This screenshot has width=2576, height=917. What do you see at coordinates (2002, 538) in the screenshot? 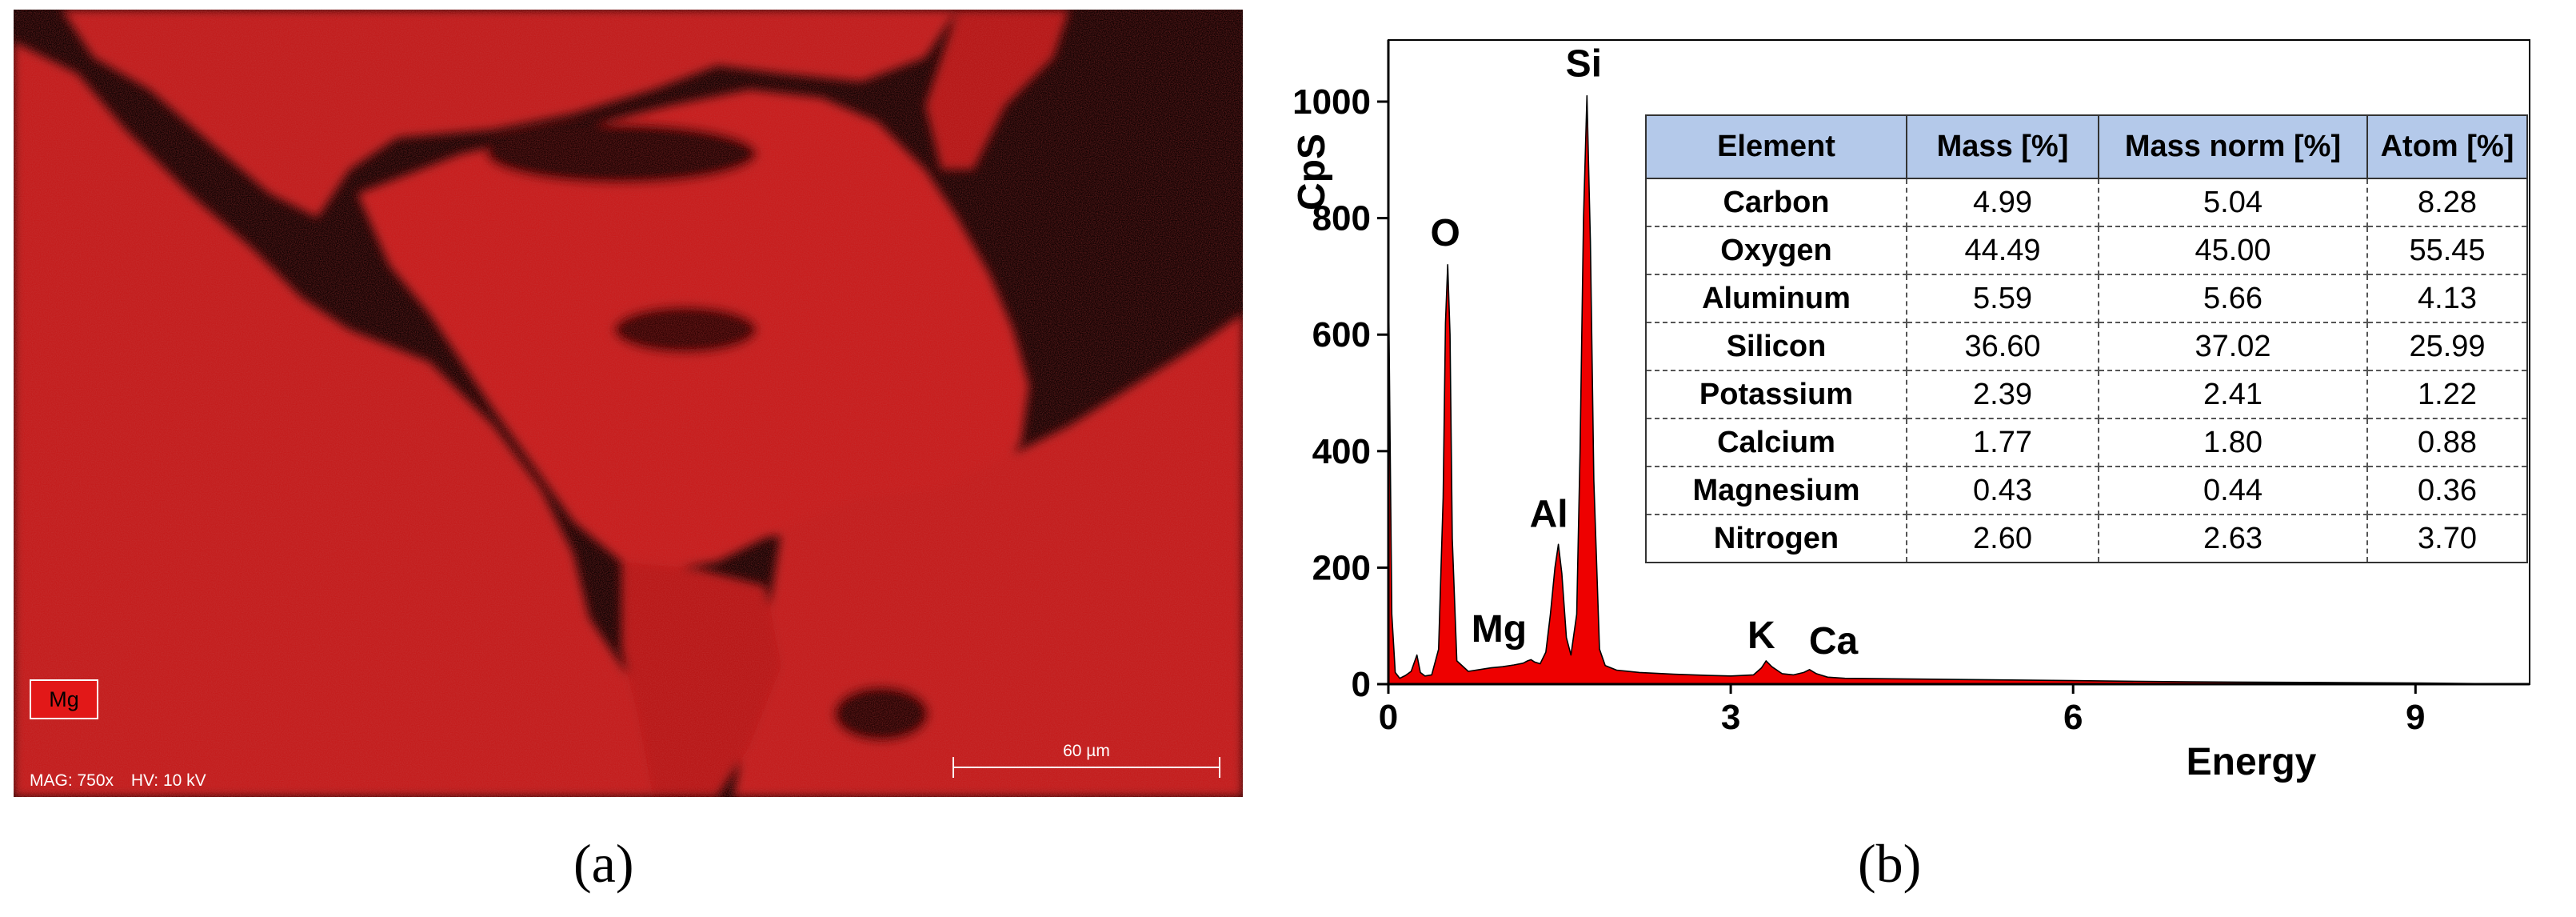
I see `cell-mass: 2.60` at bounding box center [2002, 538].